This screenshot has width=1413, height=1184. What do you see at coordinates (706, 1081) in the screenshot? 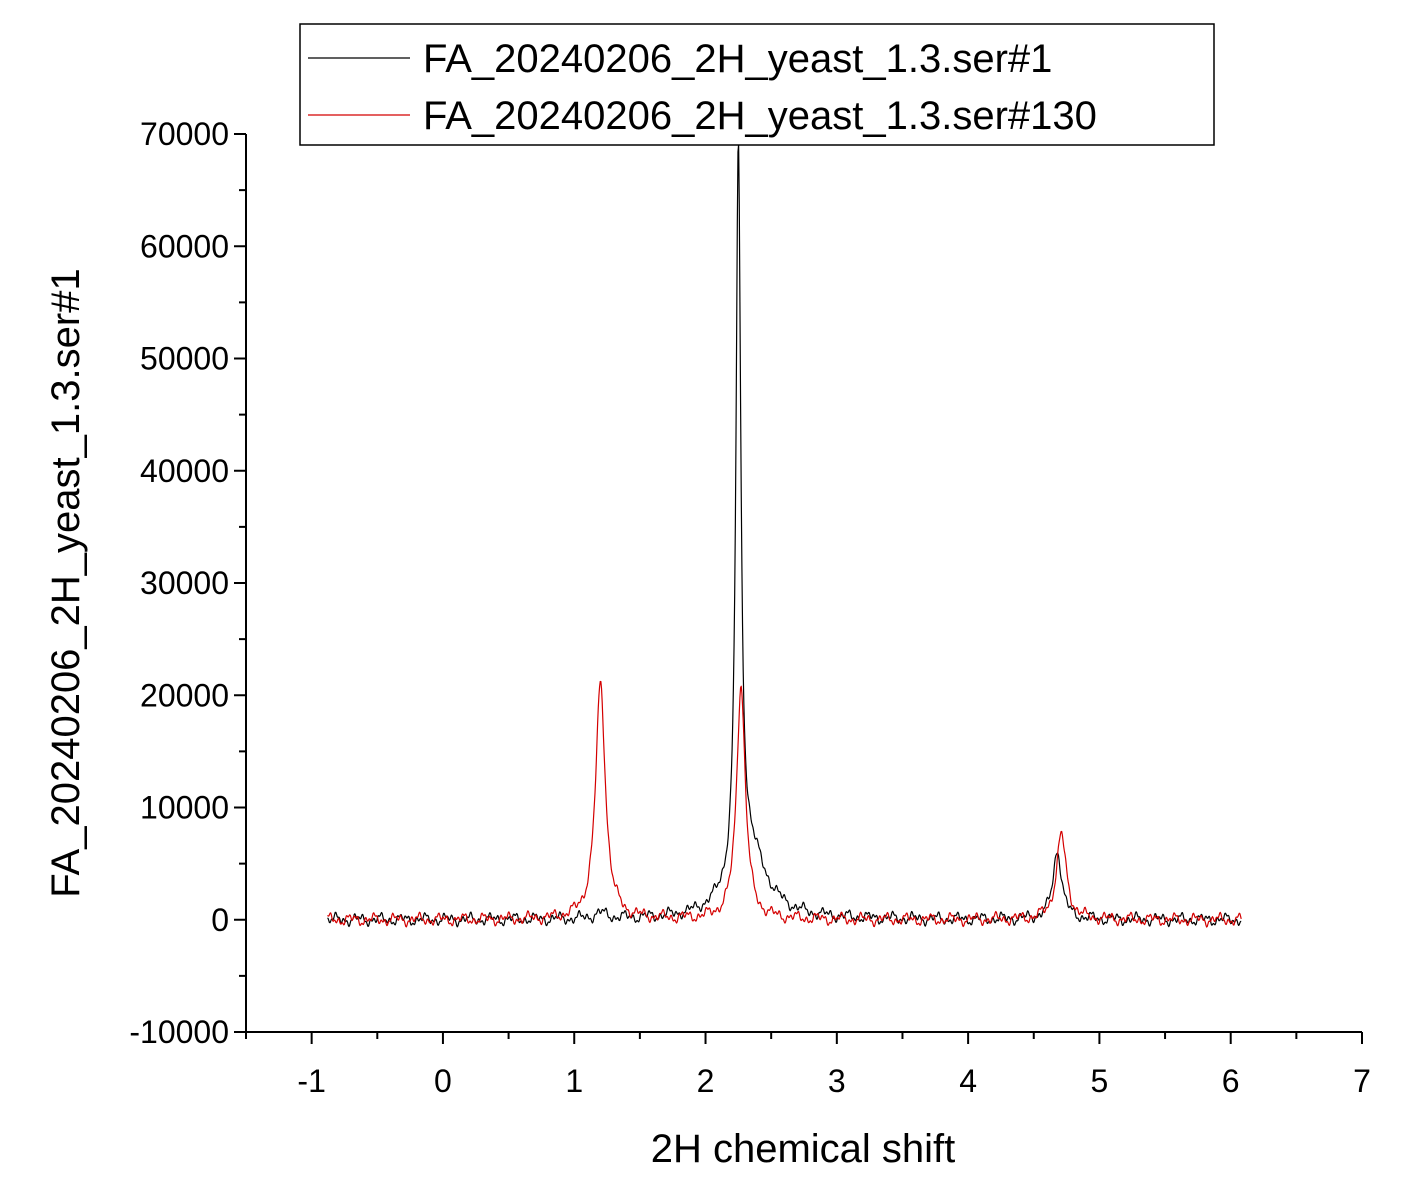
I see `x-tick-label-3: 2` at bounding box center [706, 1081].